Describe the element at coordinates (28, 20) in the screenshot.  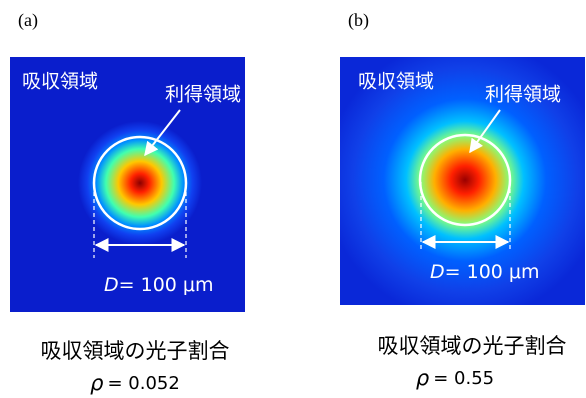
I see `panel-label: (a)` at that location.